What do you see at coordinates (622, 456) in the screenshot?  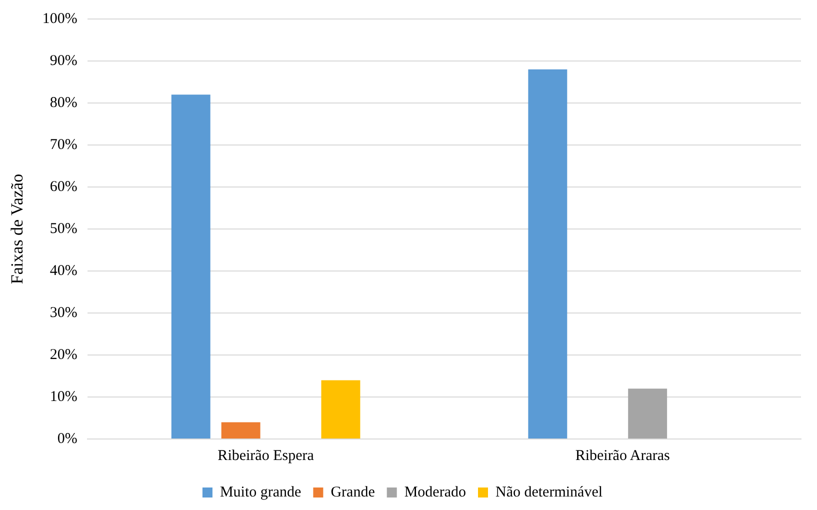 I see `x-tick-label: Ribeirão Araras` at bounding box center [622, 456].